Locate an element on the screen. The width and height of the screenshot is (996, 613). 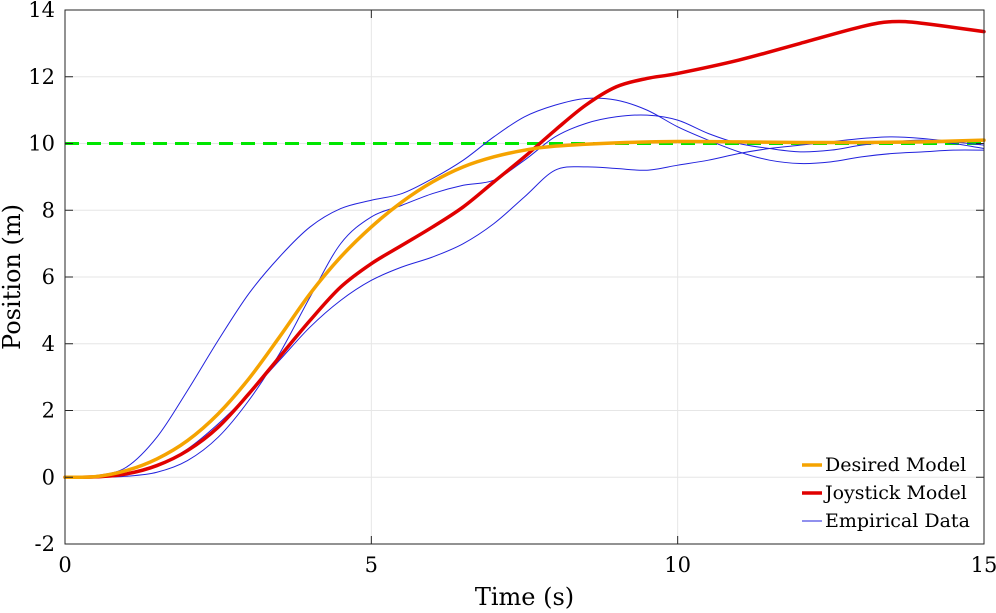
x-tick-label: 5 is located at coordinates (371, 565).